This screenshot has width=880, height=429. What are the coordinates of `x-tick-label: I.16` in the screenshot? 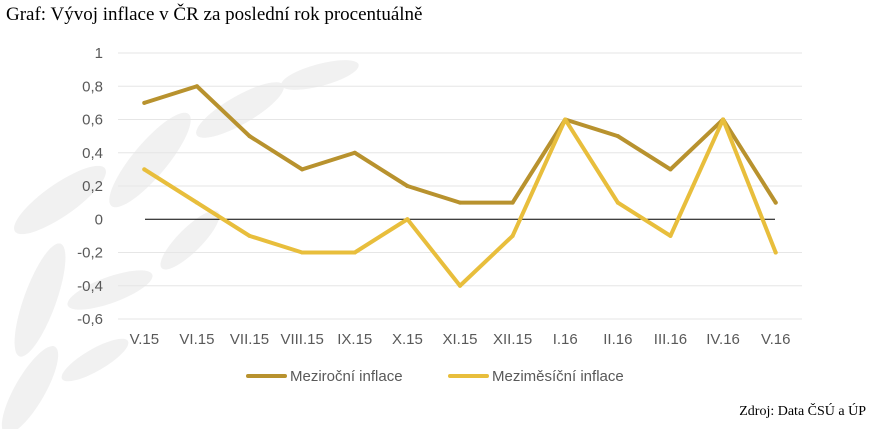 It's located at (565, 339).